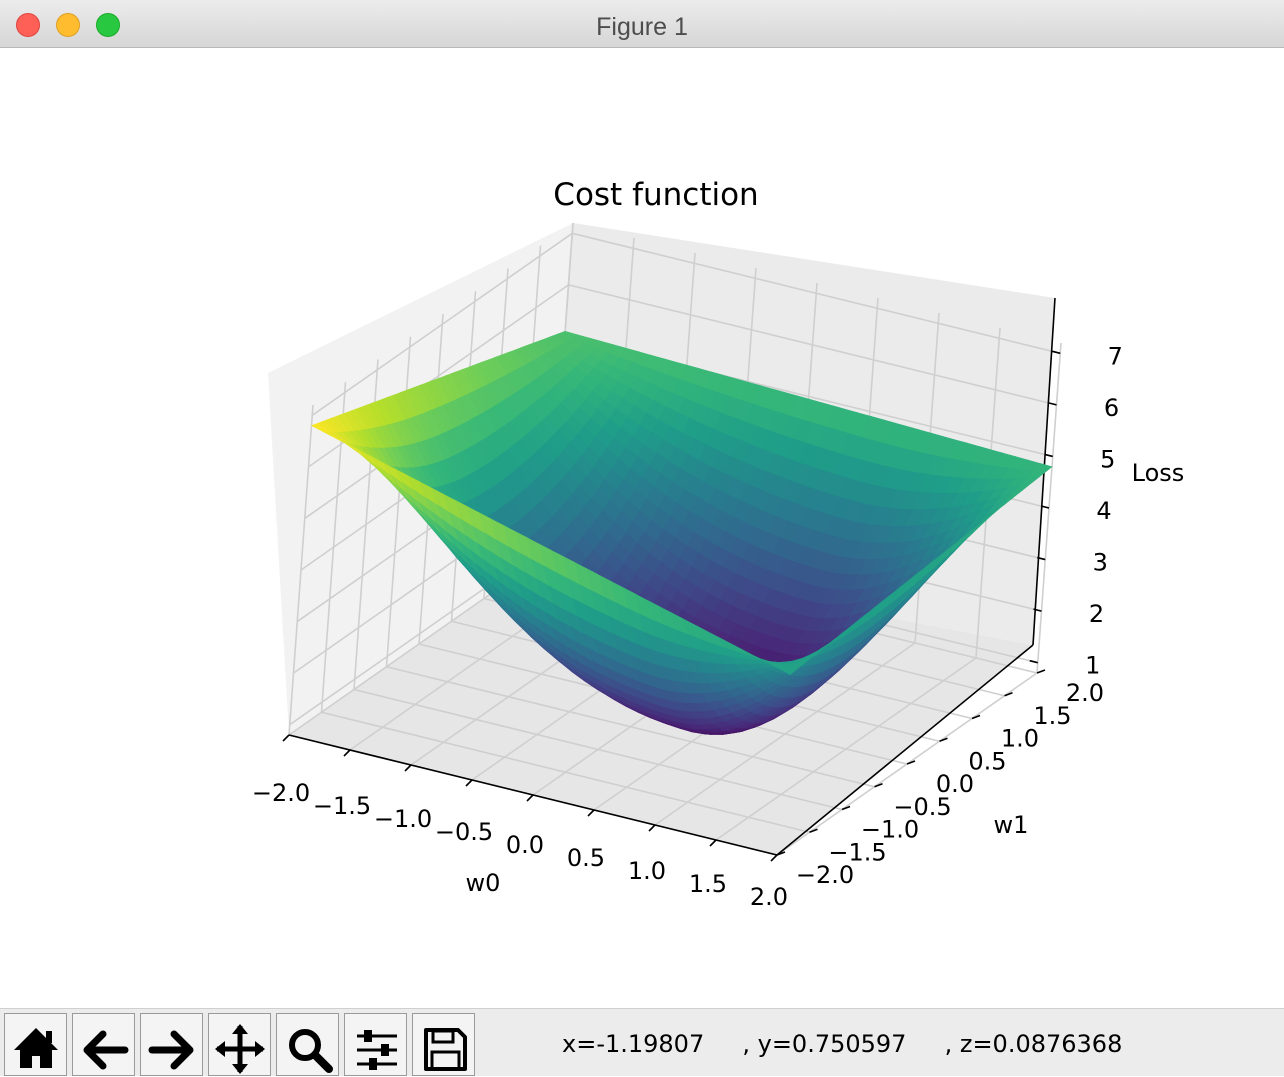 This screenshot has height=1077, width=1284. I want to click on navigation-toolbar, so click(642, 1042).